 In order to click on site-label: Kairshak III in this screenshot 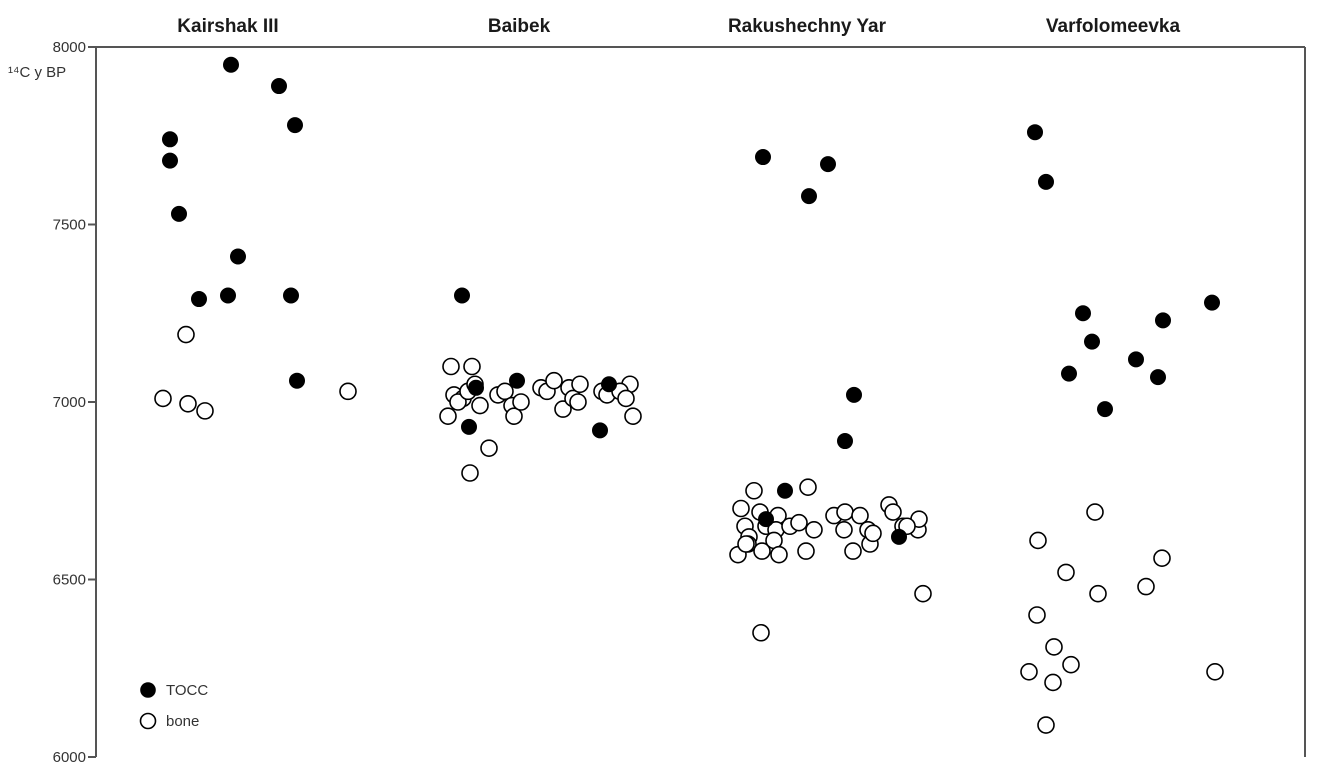, I will do `click(227, 26)`.